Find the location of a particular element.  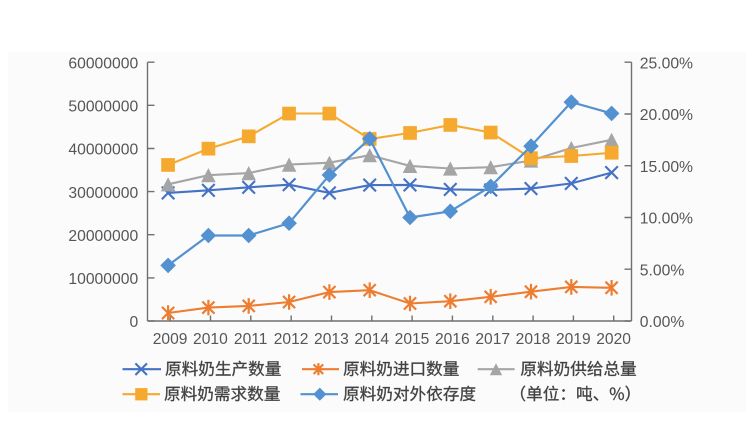

svg-text: 2009 is located at coordinates (170, 339).